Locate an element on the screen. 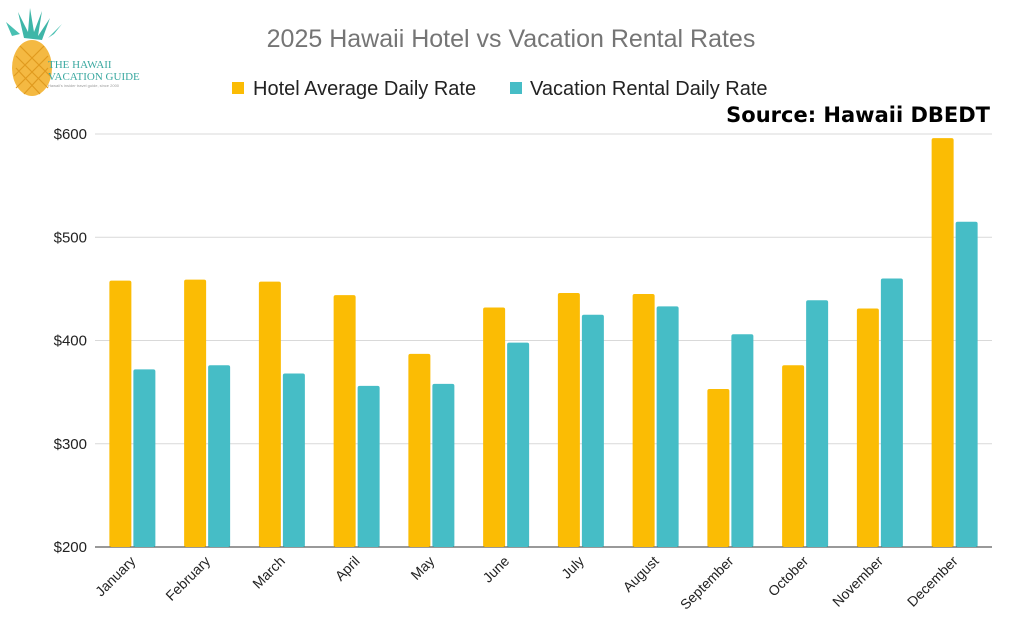 Image resolution: width=1024 pixels, height=640 pixels. legend-swatch-rental is located at coordinates (516, 88).